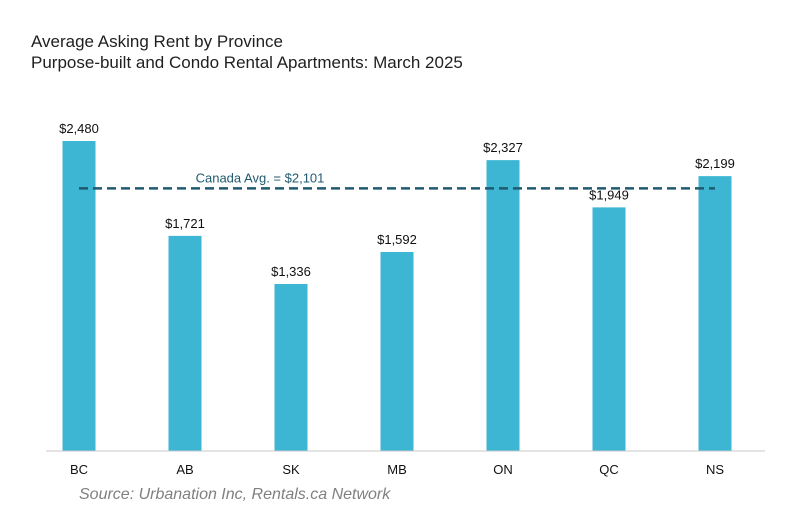 This screenshot has height=528, width=800. I want to click on x-tick-label-ab: AB, so click(184, 469).